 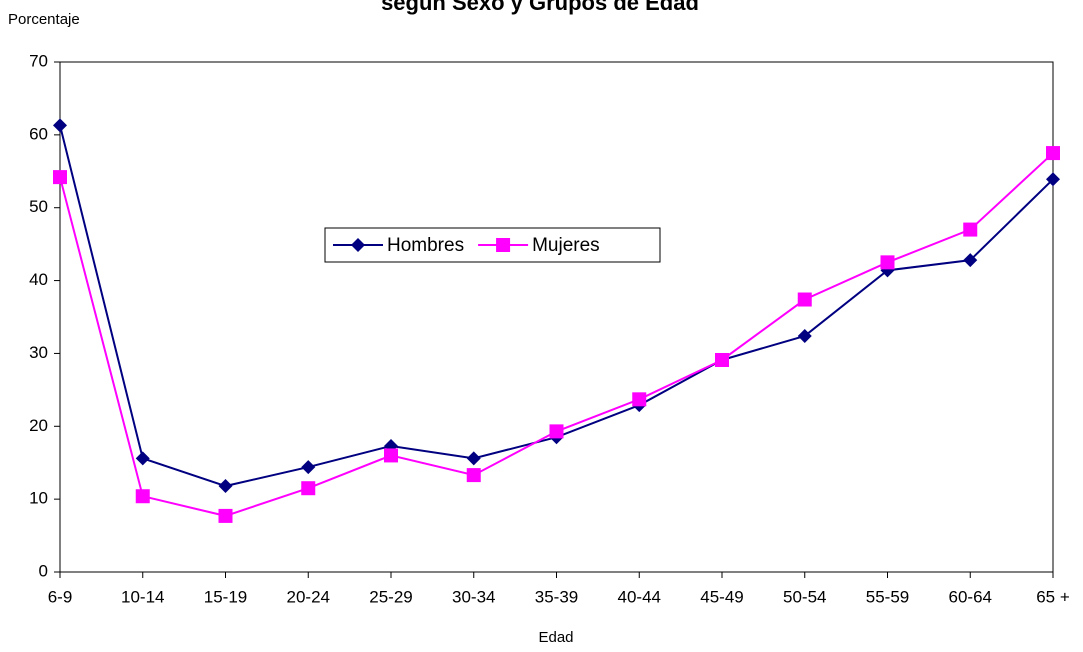 What do you see at coordinates (44, 19) in the screenshot?
I see `y-axis-label: Porcentaje` at bounding box center [44, 19].